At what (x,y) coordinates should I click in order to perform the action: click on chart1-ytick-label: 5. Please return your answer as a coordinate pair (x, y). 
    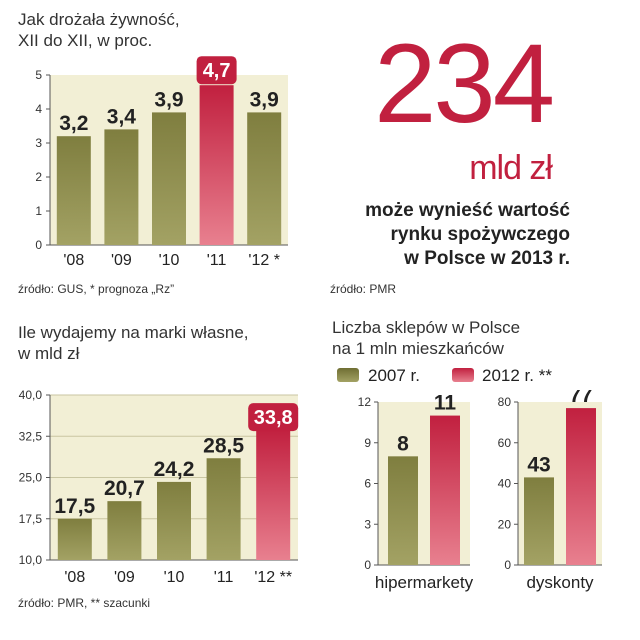
    Looking at the image, I should click on (38, 75).